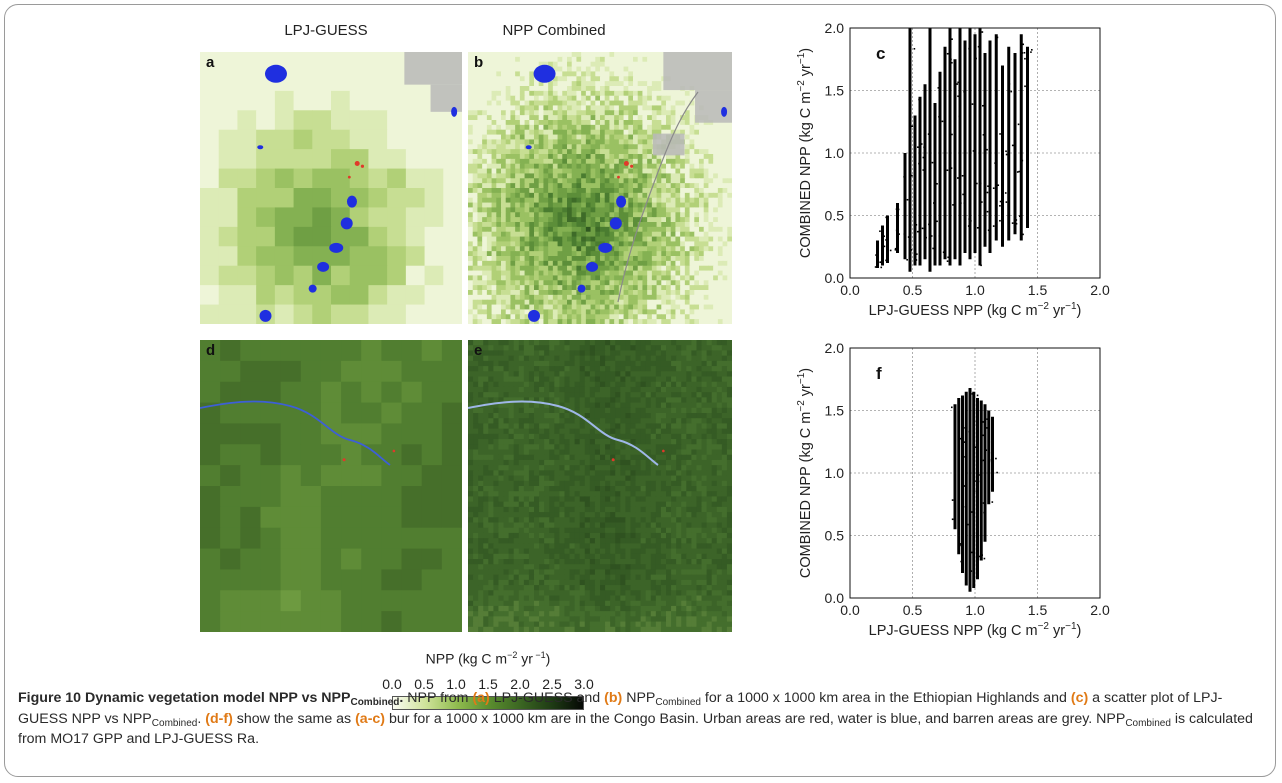 This screenshot has width=1282, height=783. Describe the element at coordinates (618, 177) in the screenshot. I see `urban-area` at that location.